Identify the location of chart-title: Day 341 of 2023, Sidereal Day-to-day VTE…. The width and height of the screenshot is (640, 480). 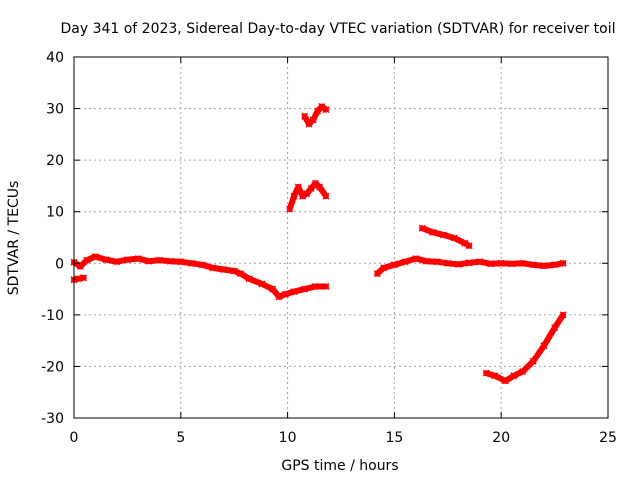
(337, 29).